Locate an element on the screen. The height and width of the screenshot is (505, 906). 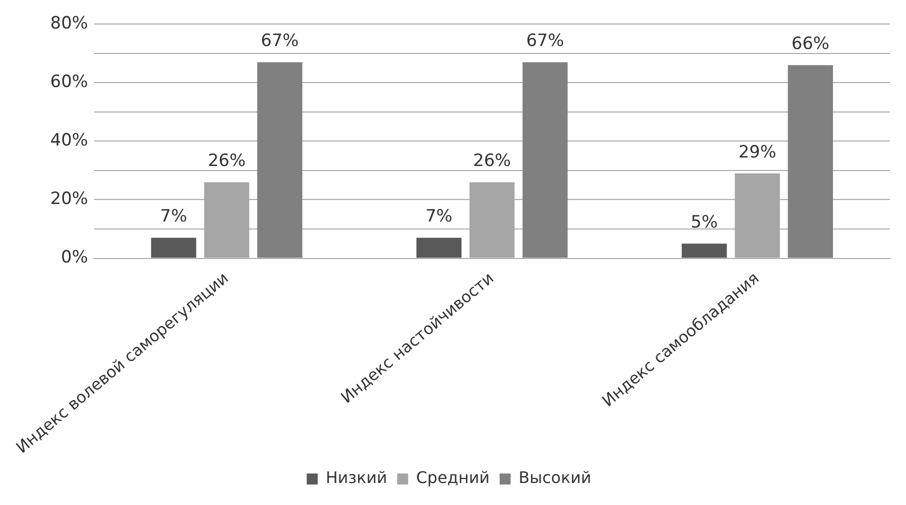
legend-label: Средний is located at coordinates (453, 478).